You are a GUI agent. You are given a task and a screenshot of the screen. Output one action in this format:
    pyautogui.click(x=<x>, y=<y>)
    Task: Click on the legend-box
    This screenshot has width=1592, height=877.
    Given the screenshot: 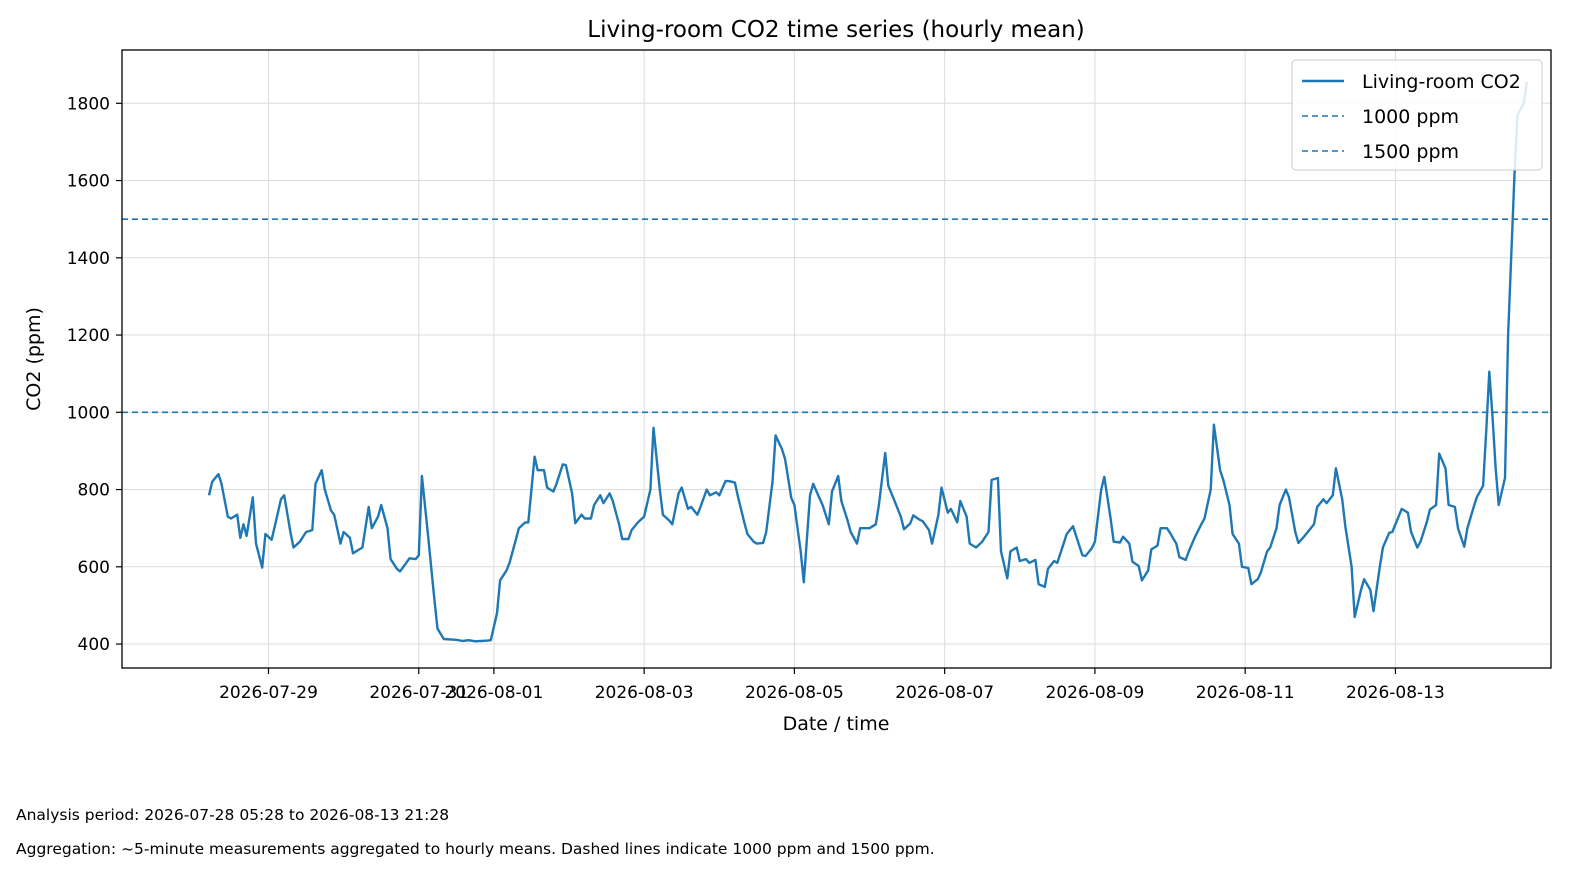 What is the action you would take?
    pyautogui.click(x=1417, y=115)
    